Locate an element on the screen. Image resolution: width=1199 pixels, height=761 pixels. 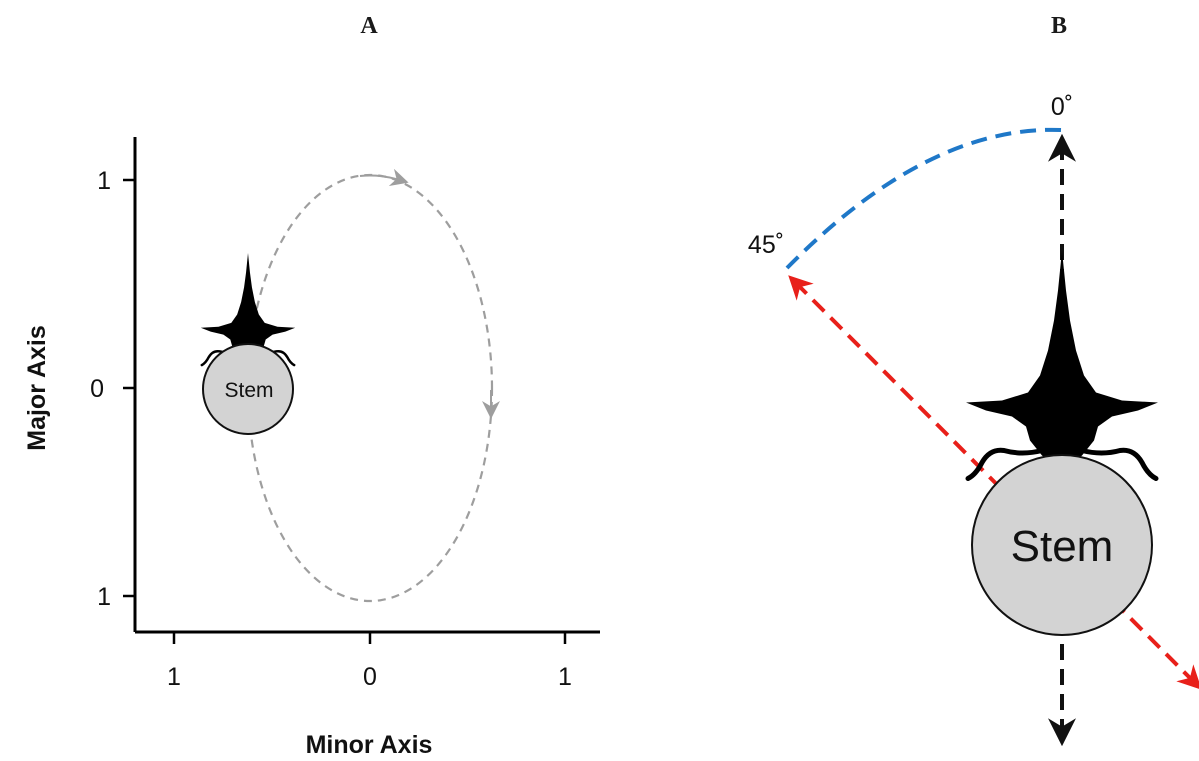
x-axis-title: Minor Axis is located at coordinates (369, 745).